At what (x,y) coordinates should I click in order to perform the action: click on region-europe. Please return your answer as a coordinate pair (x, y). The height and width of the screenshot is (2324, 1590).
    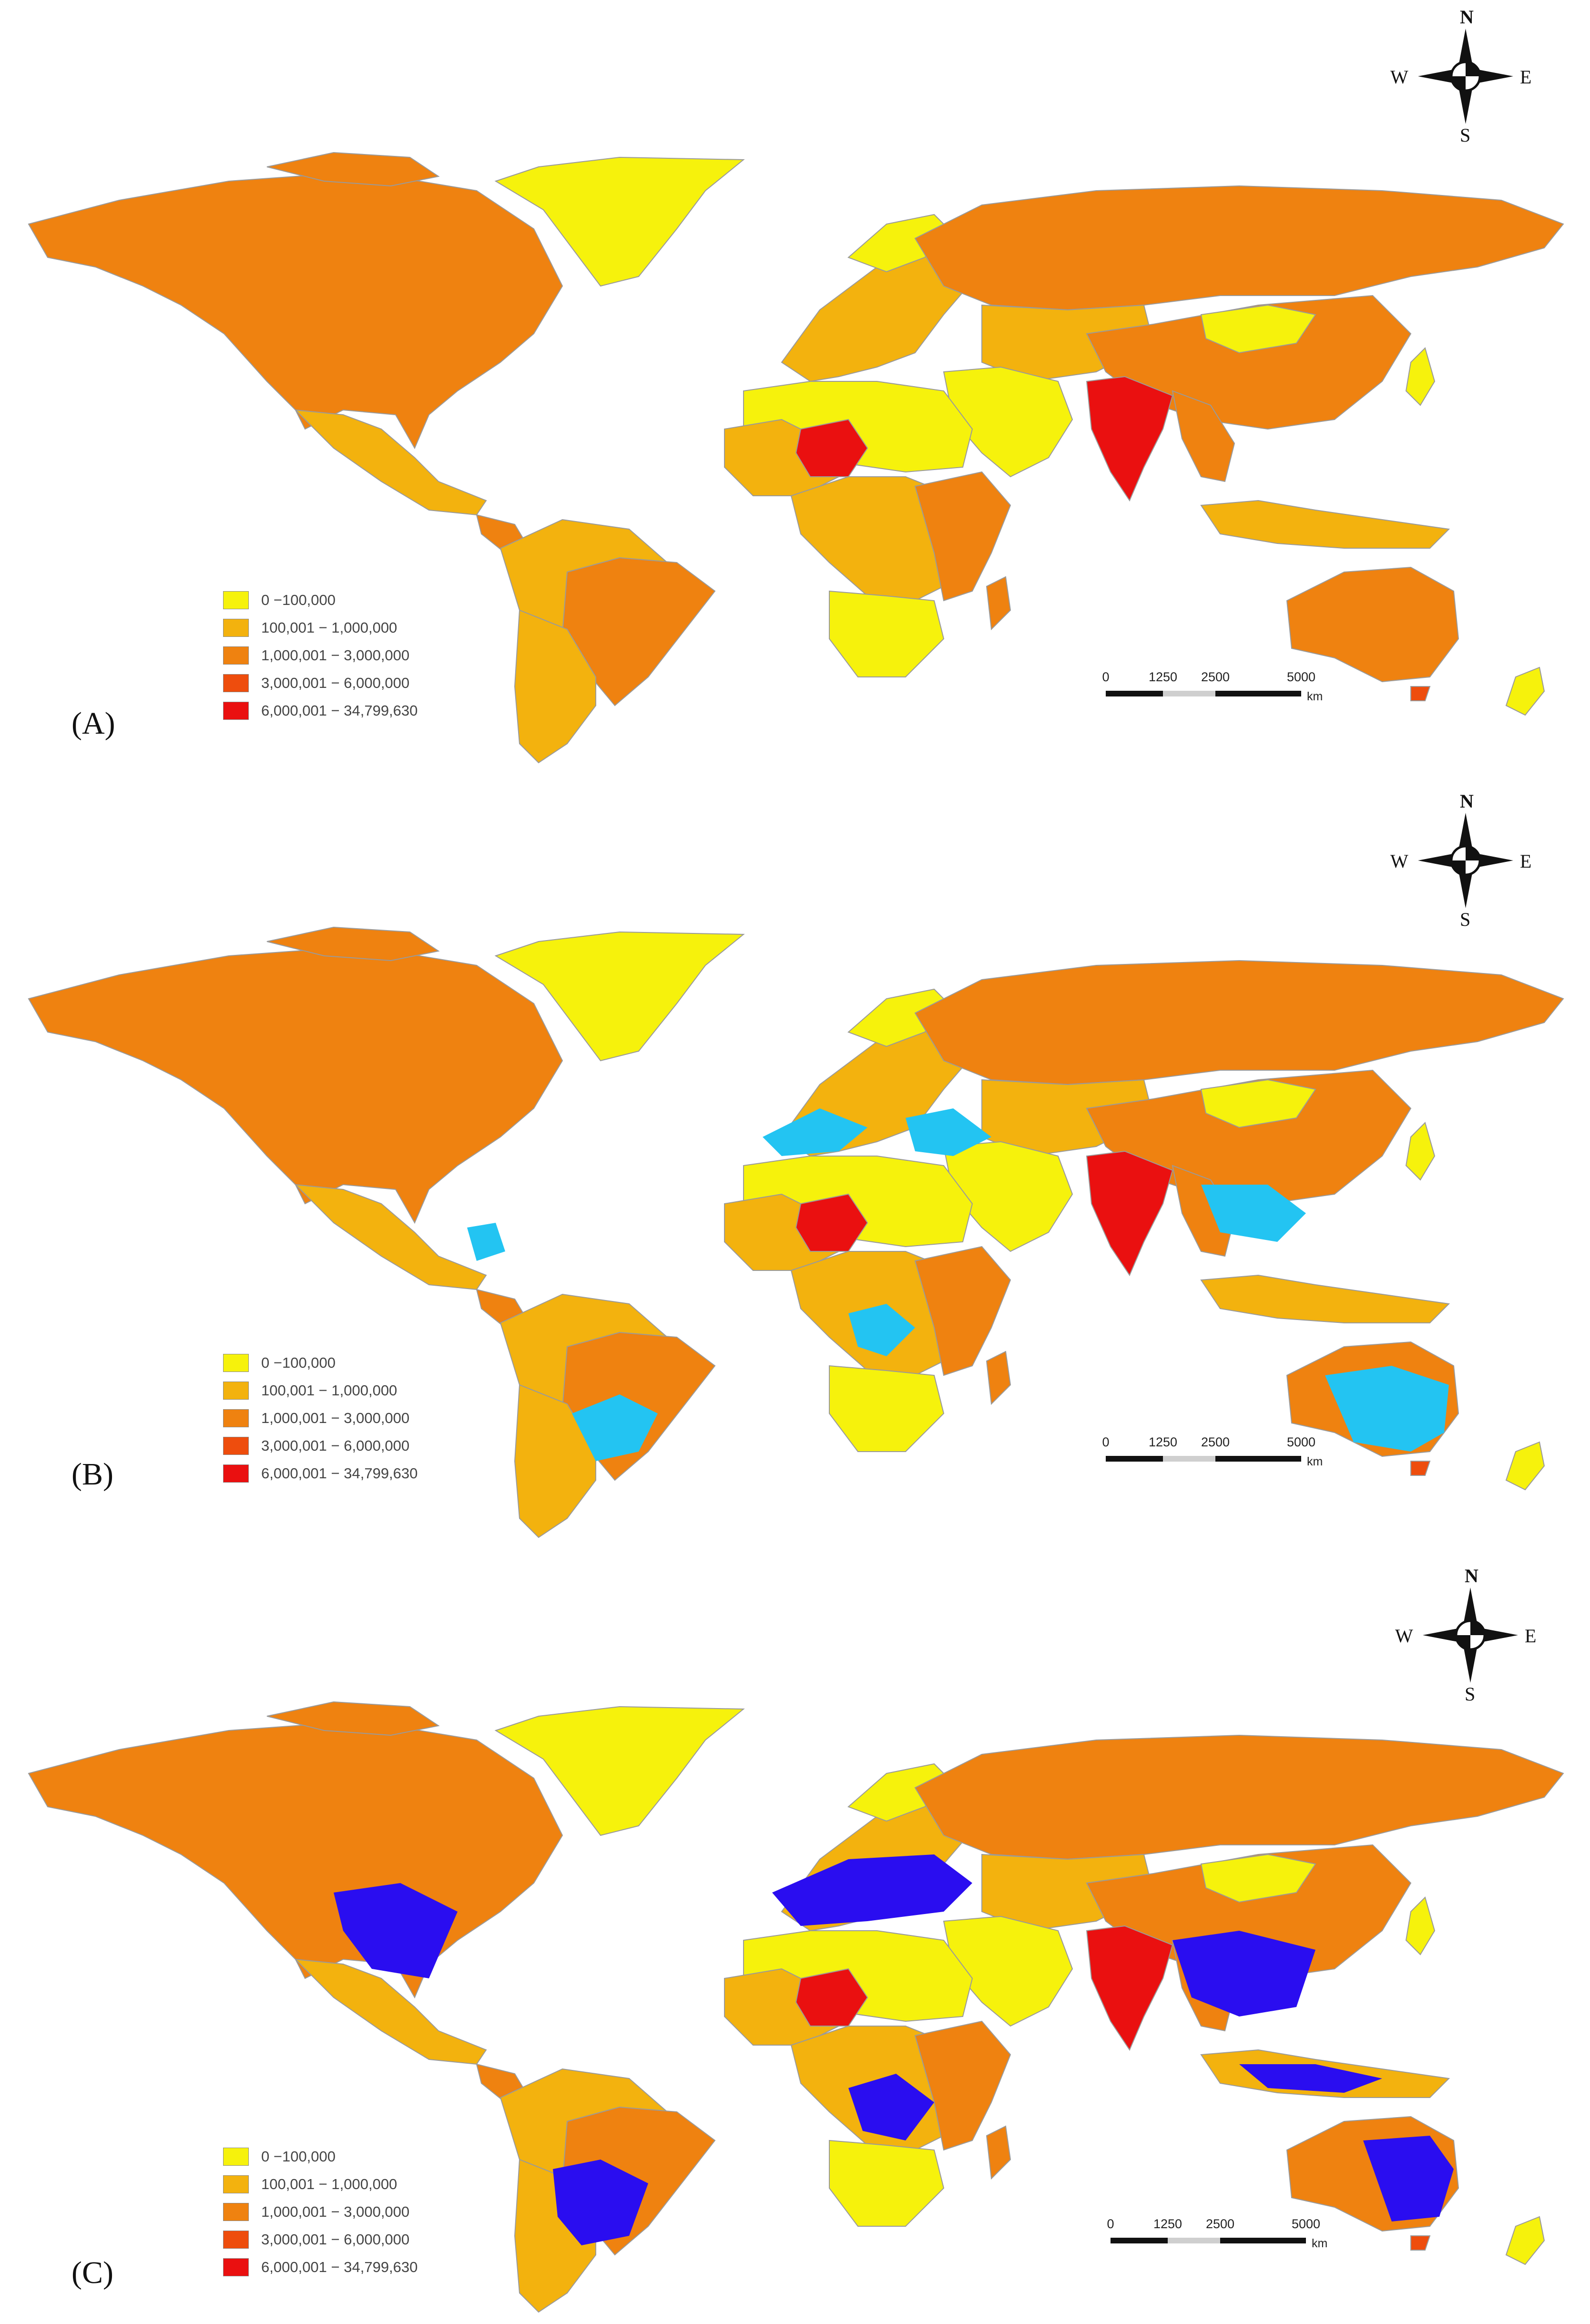
    Looking at the image, I should click on (877, 314).